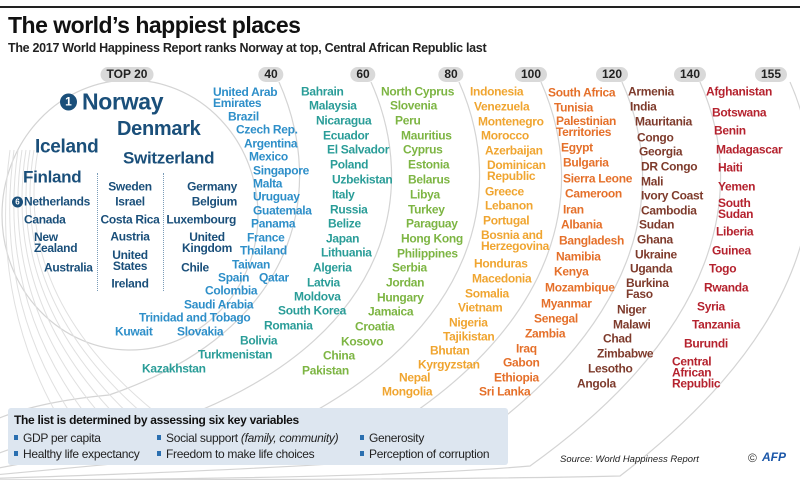 This screenshot has width=800, height=480. Describe the element at coordinates (598, 178) in the screenshot. I see `country-label: Sierra Leone` at that location.